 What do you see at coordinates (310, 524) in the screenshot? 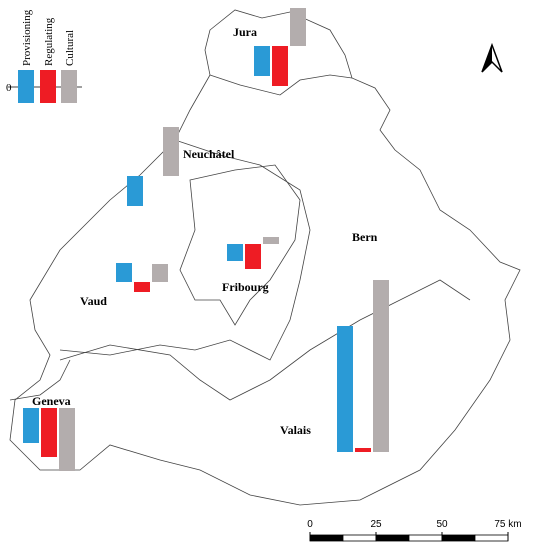
I see `scale-label: 0` at bounding box center [310, 524].